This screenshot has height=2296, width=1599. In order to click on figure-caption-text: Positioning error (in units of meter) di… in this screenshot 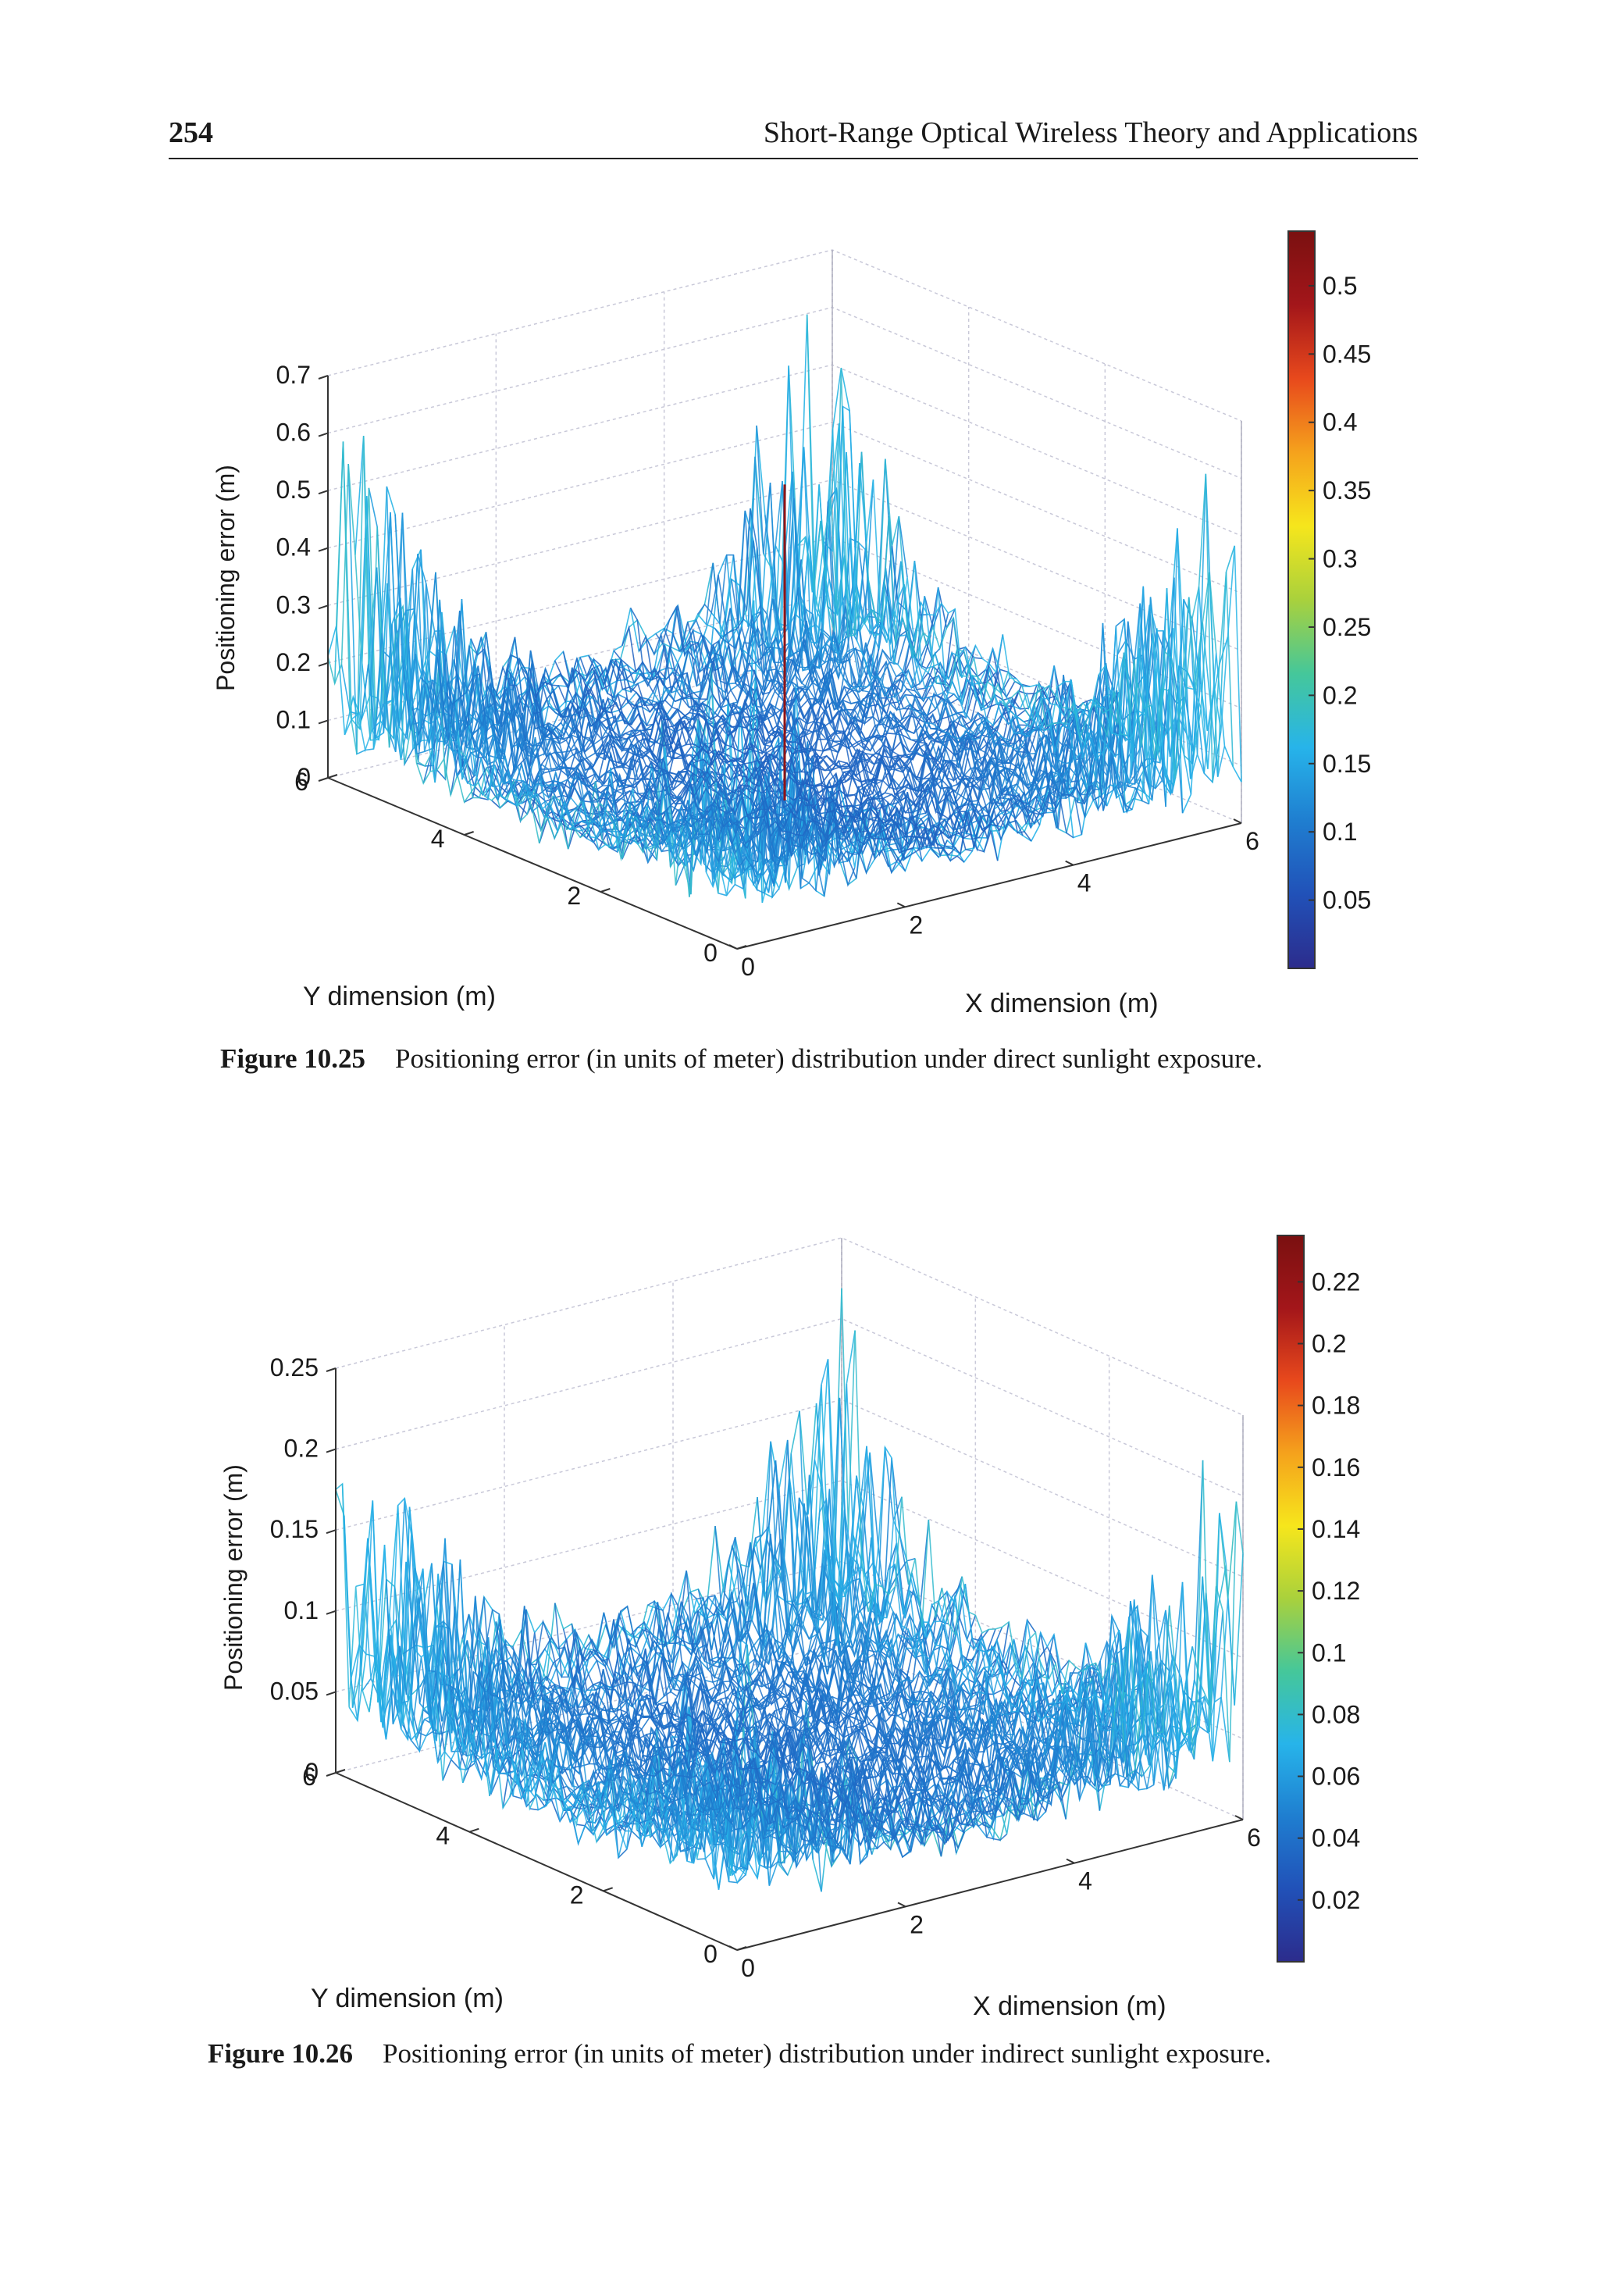, I will do `click(829, 1058)`.